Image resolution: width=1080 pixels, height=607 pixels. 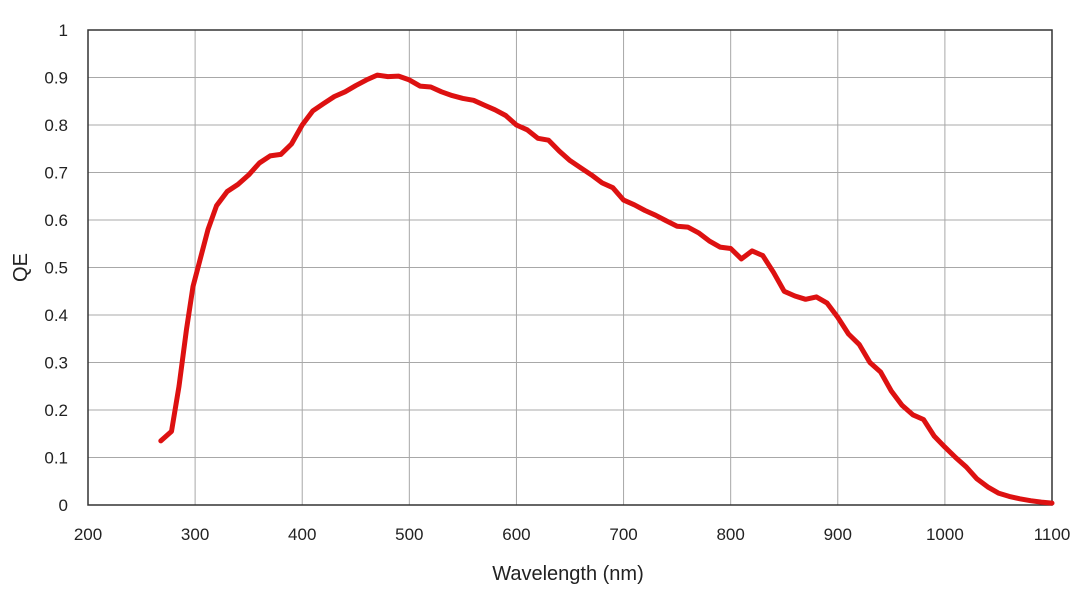 What do you see at coordinates (56, 173) in the screenshot?
I see `y-tick-label: 0.7` at bounding box center [56, 173].